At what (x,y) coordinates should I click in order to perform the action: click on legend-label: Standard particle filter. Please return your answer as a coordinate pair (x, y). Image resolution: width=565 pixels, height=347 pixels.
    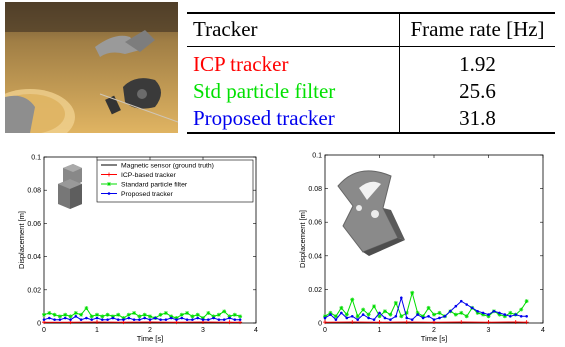
    Looking at the image, I should click on (154, 185).